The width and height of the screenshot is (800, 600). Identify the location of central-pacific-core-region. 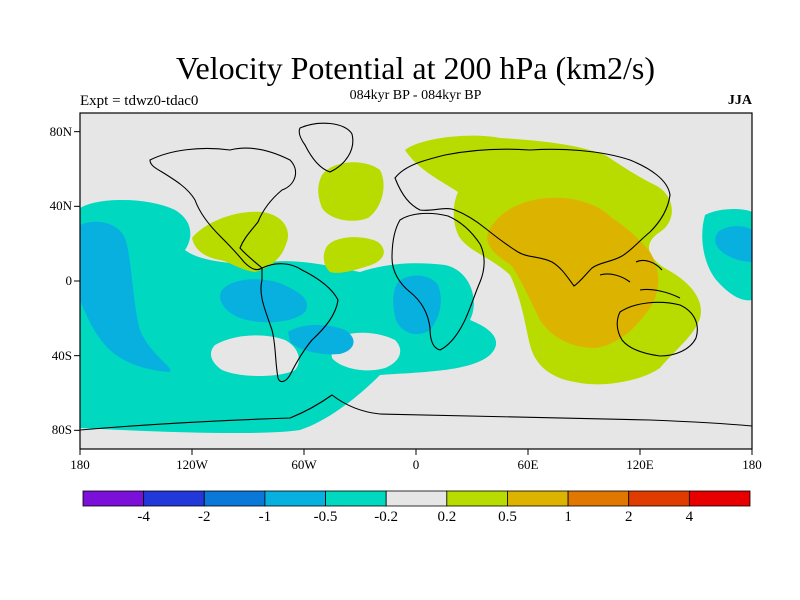
(125, 296).